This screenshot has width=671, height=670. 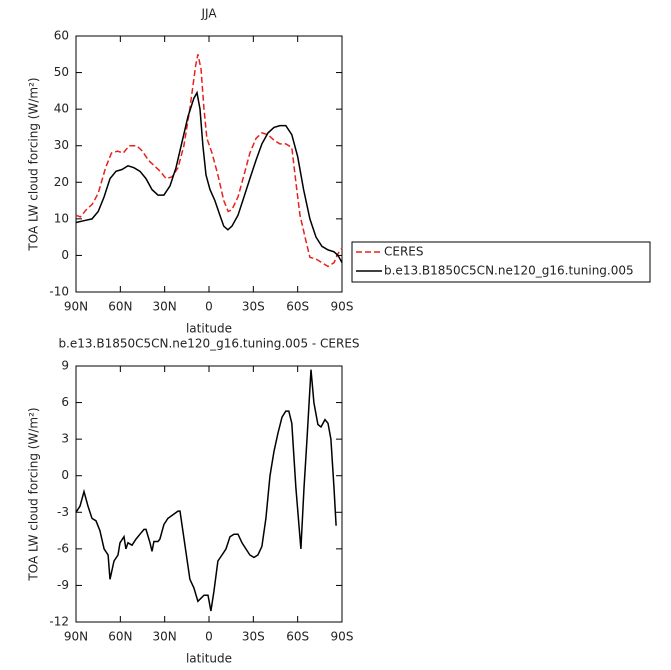 I want to click on legend-box, so click(x=501, y=262).